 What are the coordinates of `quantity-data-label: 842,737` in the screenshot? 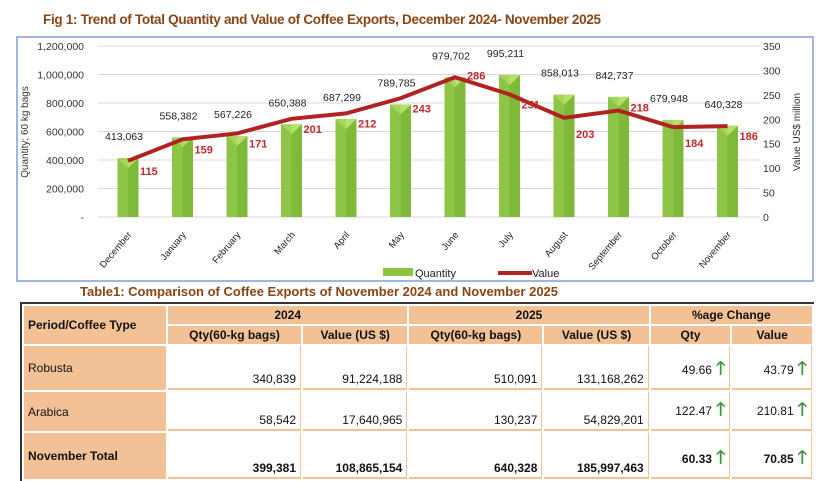 It's located at (615, 76).